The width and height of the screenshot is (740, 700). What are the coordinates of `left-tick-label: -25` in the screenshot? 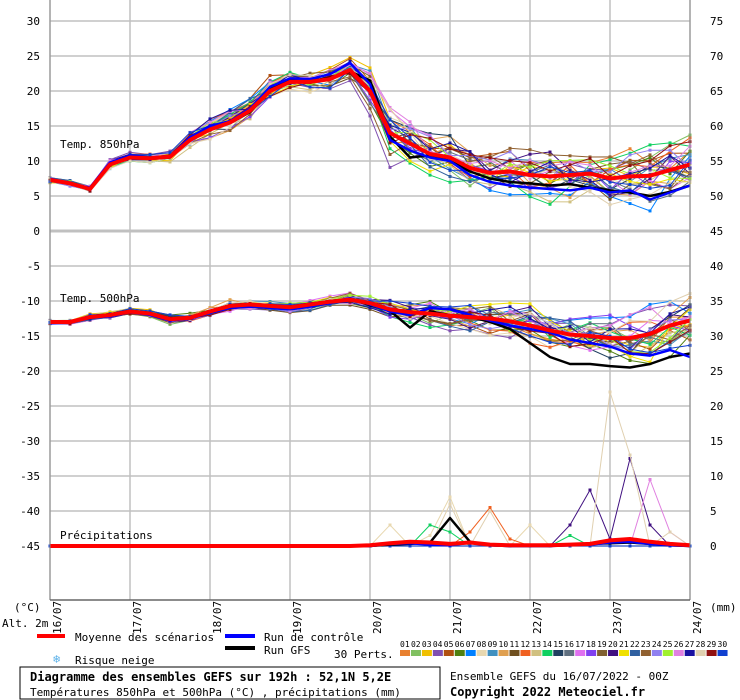 It's located at (30, 406).